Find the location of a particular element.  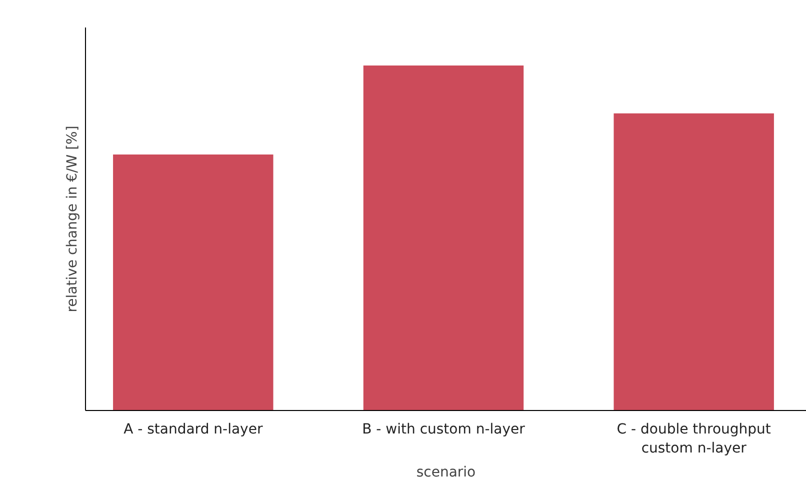

x-tick-label: C - double throughput custom n-layer is located at coordinates (694, 439).